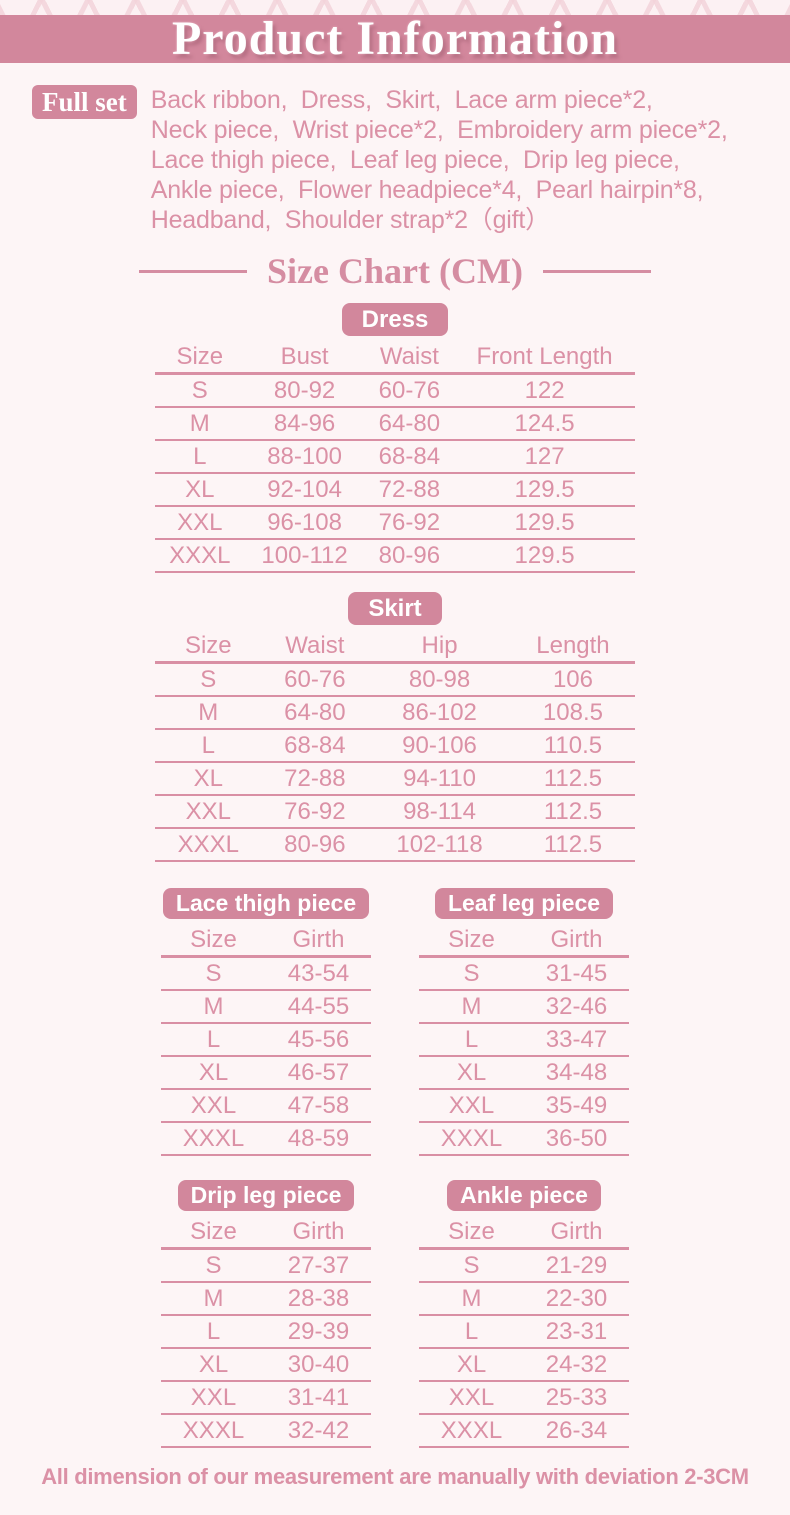 Image resolution: width=790 pixels, height=1515 pixels. Describe the element at coordinates (213, 1231) in the screenshot. I see `column-header: Size` at that location.